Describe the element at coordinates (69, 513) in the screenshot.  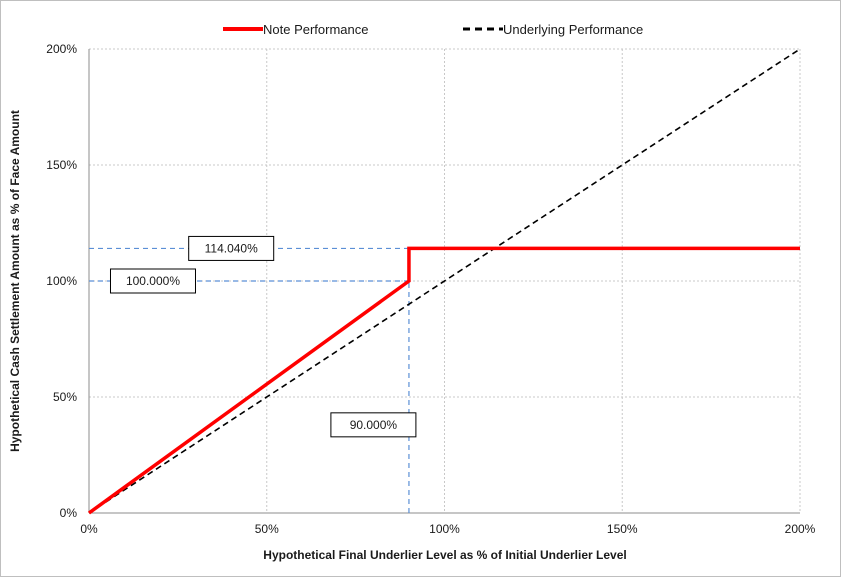
I see `y-tick-label: 0%` at that location.